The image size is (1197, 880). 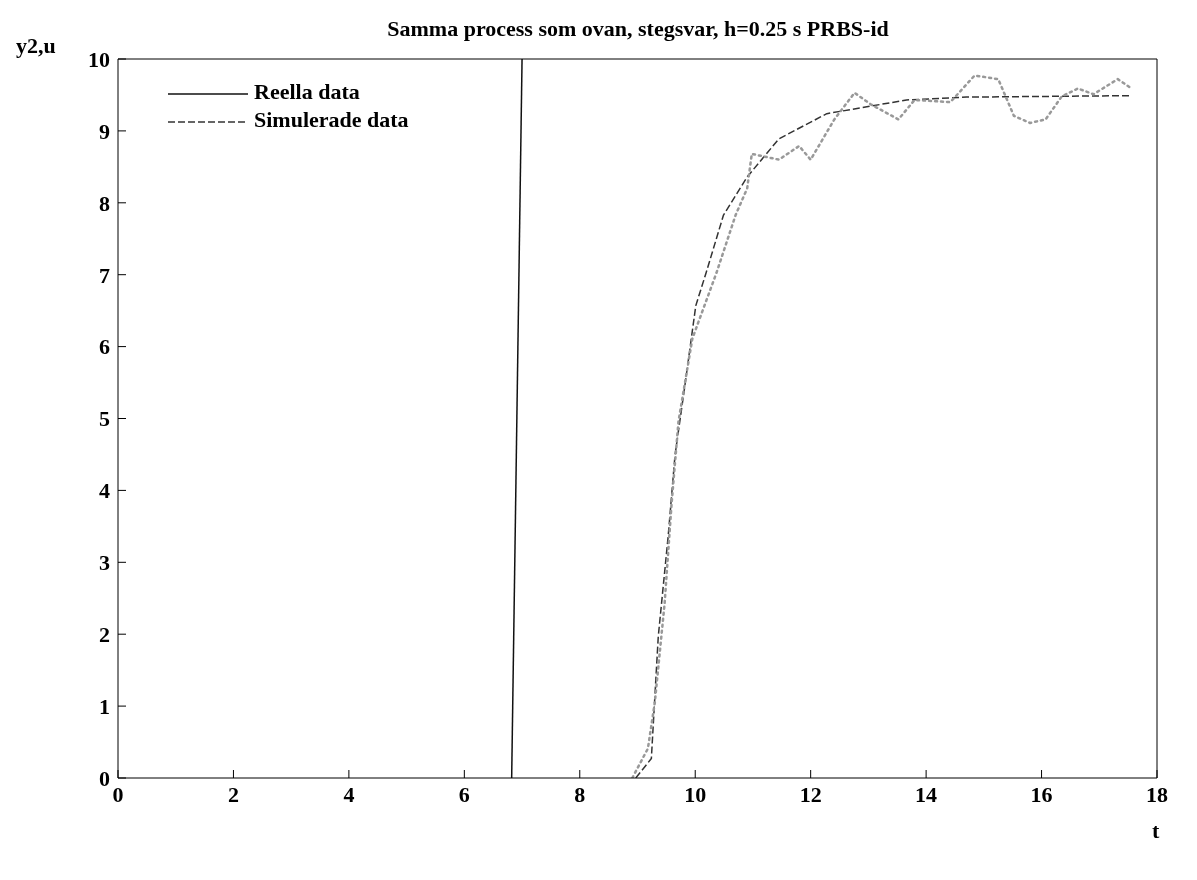 I want to click on y-tick-label: 8, so click(x=104, y=203).